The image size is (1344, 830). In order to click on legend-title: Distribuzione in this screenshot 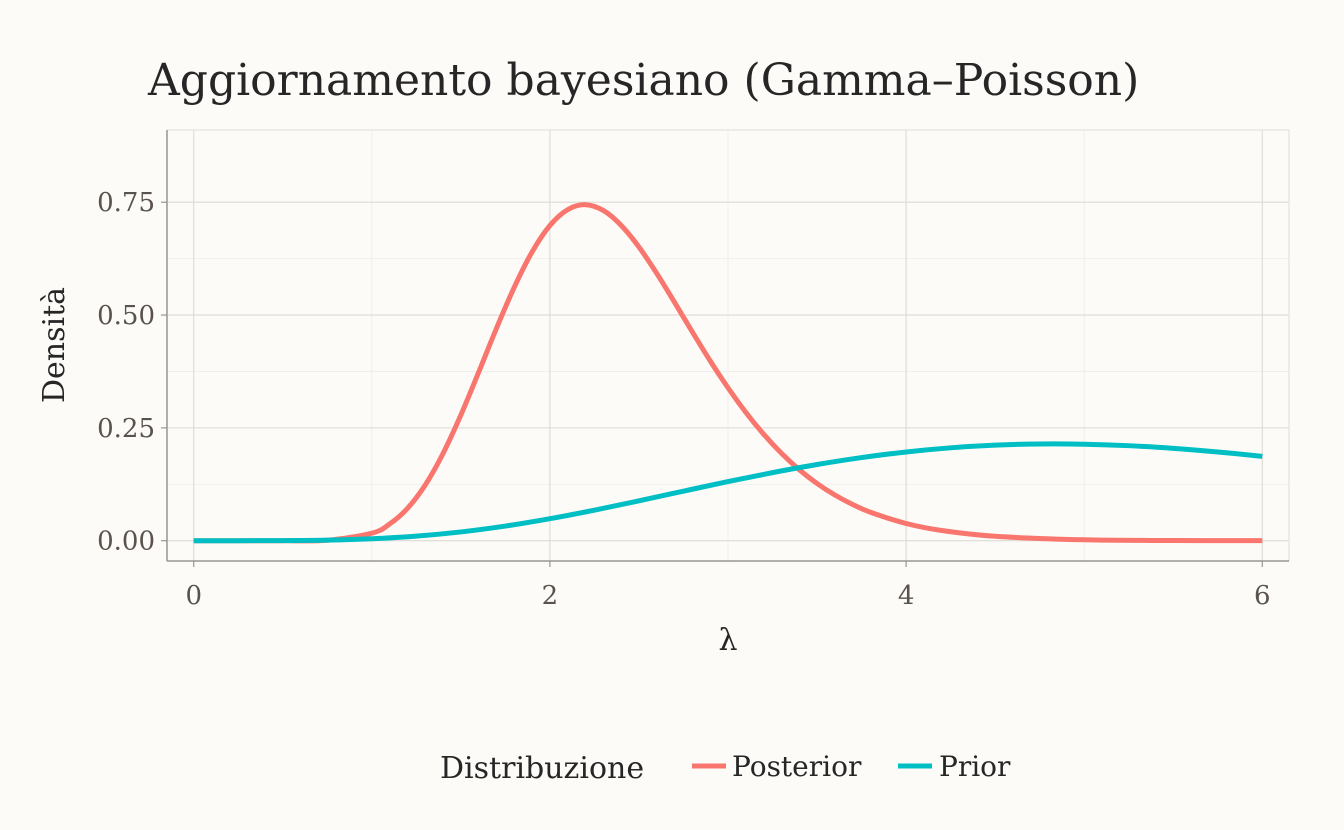, I will do `click(542, 768)`.